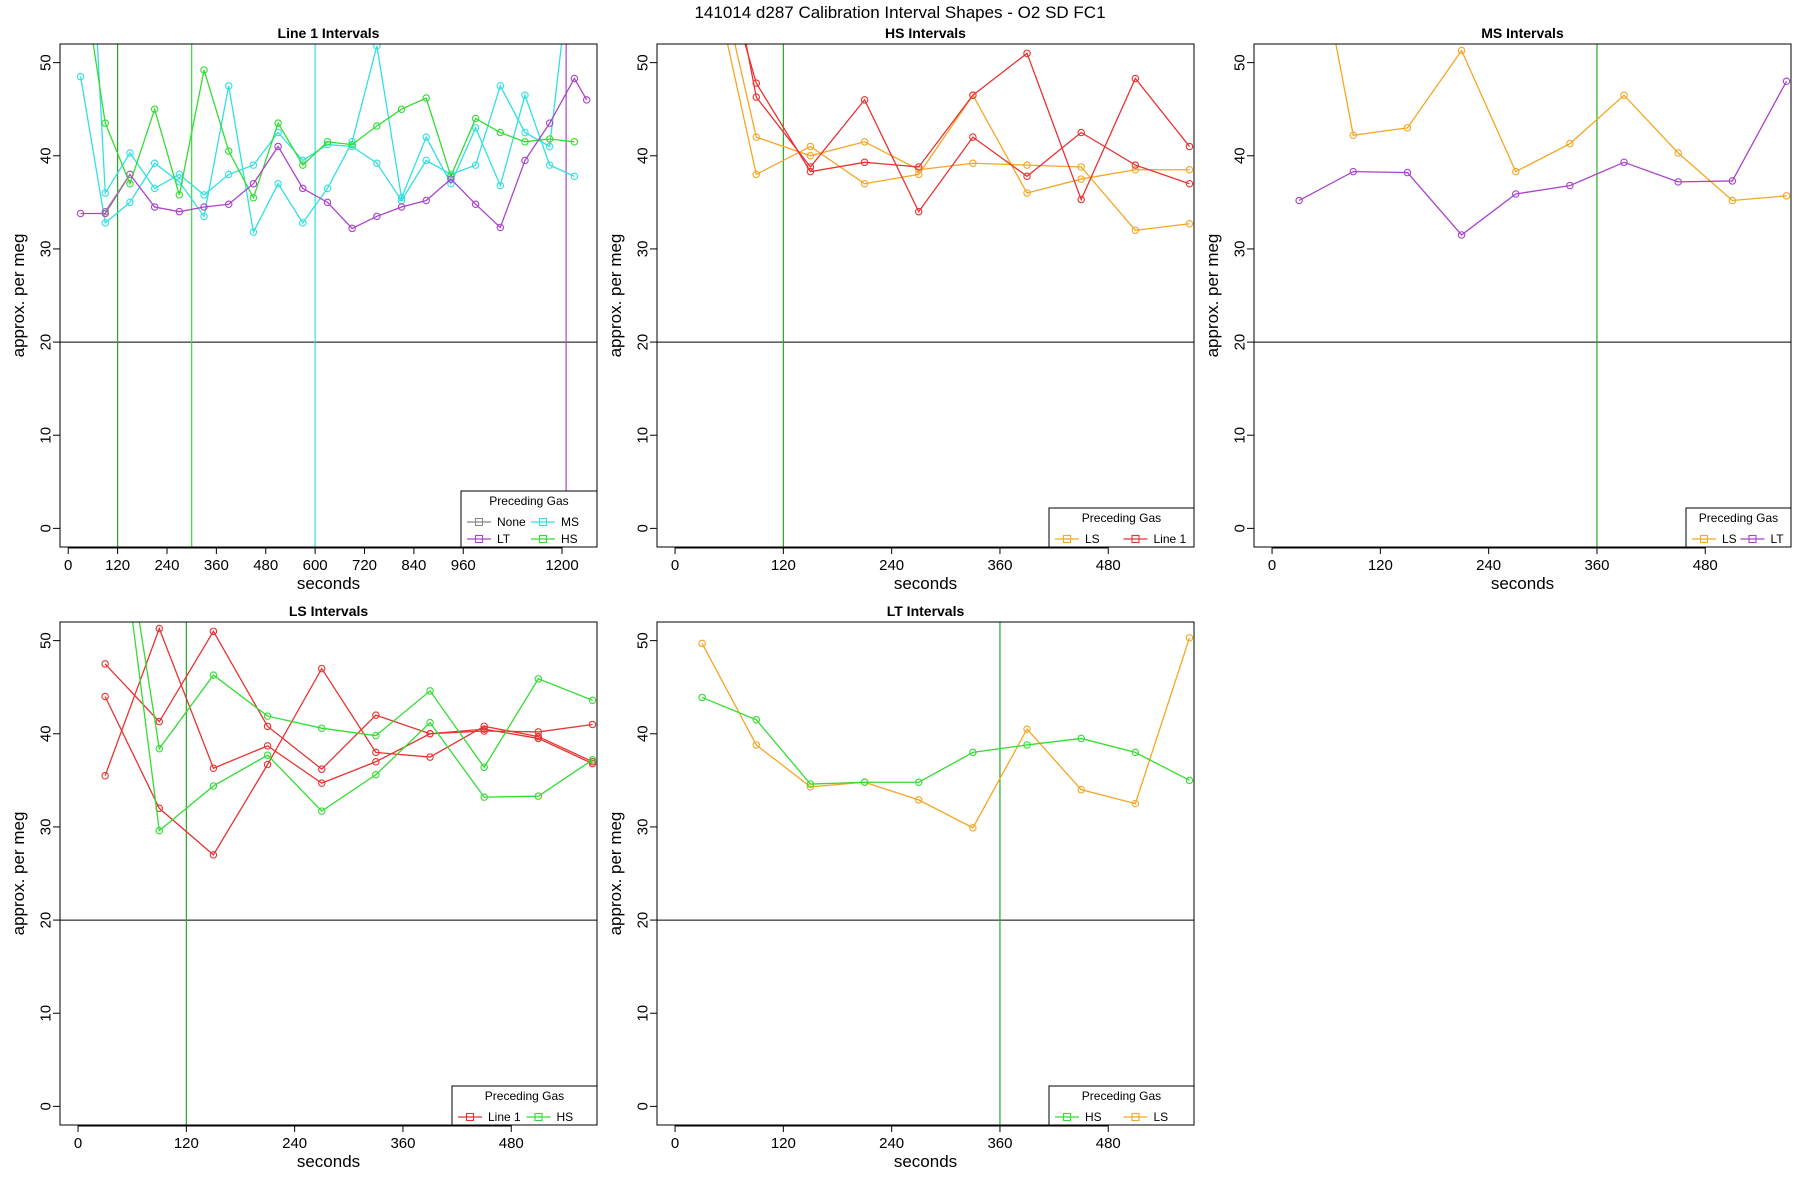  Describe the element at coordinates (1738, 527) in the screenshot. I see `legend-box` at that location.